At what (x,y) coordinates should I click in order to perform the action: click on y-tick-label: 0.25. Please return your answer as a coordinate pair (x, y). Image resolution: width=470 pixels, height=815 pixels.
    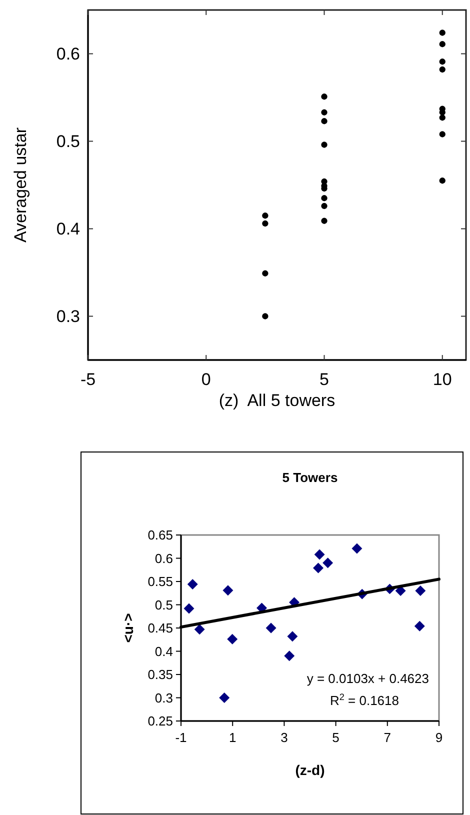
    Looking at the image, I should click on (160, 721).